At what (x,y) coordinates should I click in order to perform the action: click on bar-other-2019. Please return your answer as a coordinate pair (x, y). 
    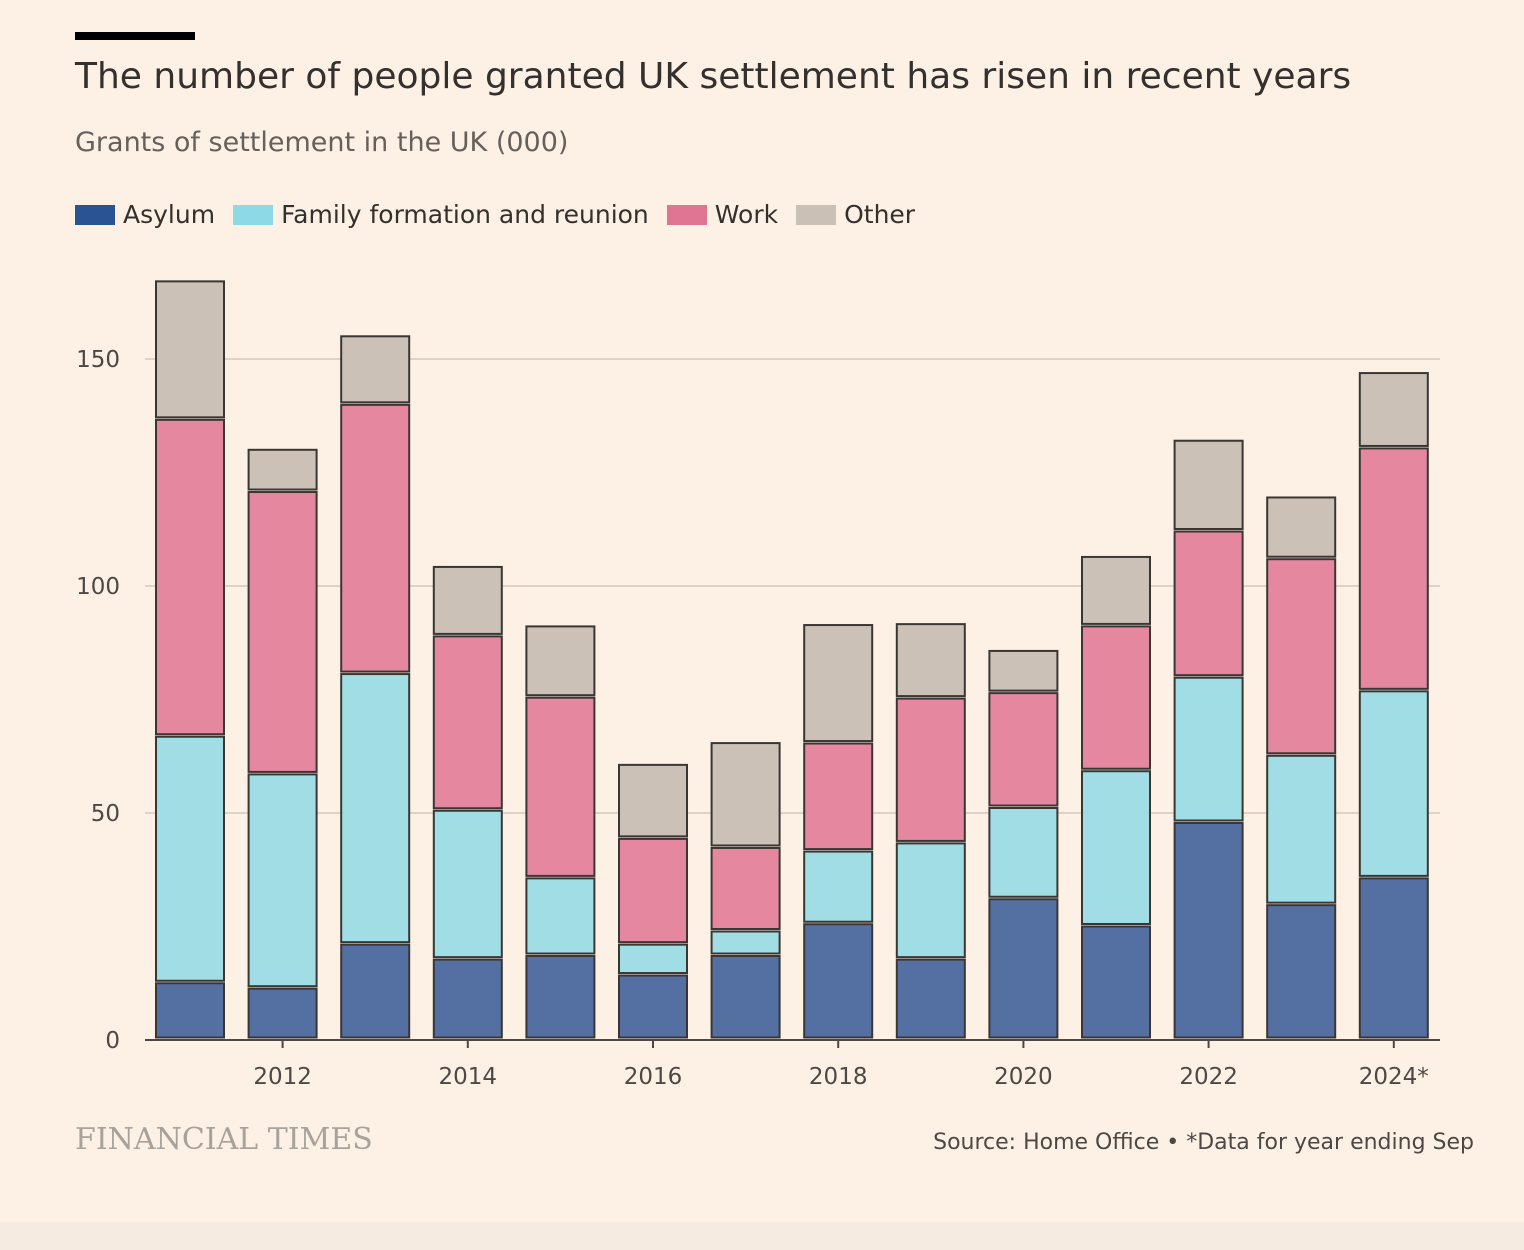
    Looking at the image, I should click on (930, 660).